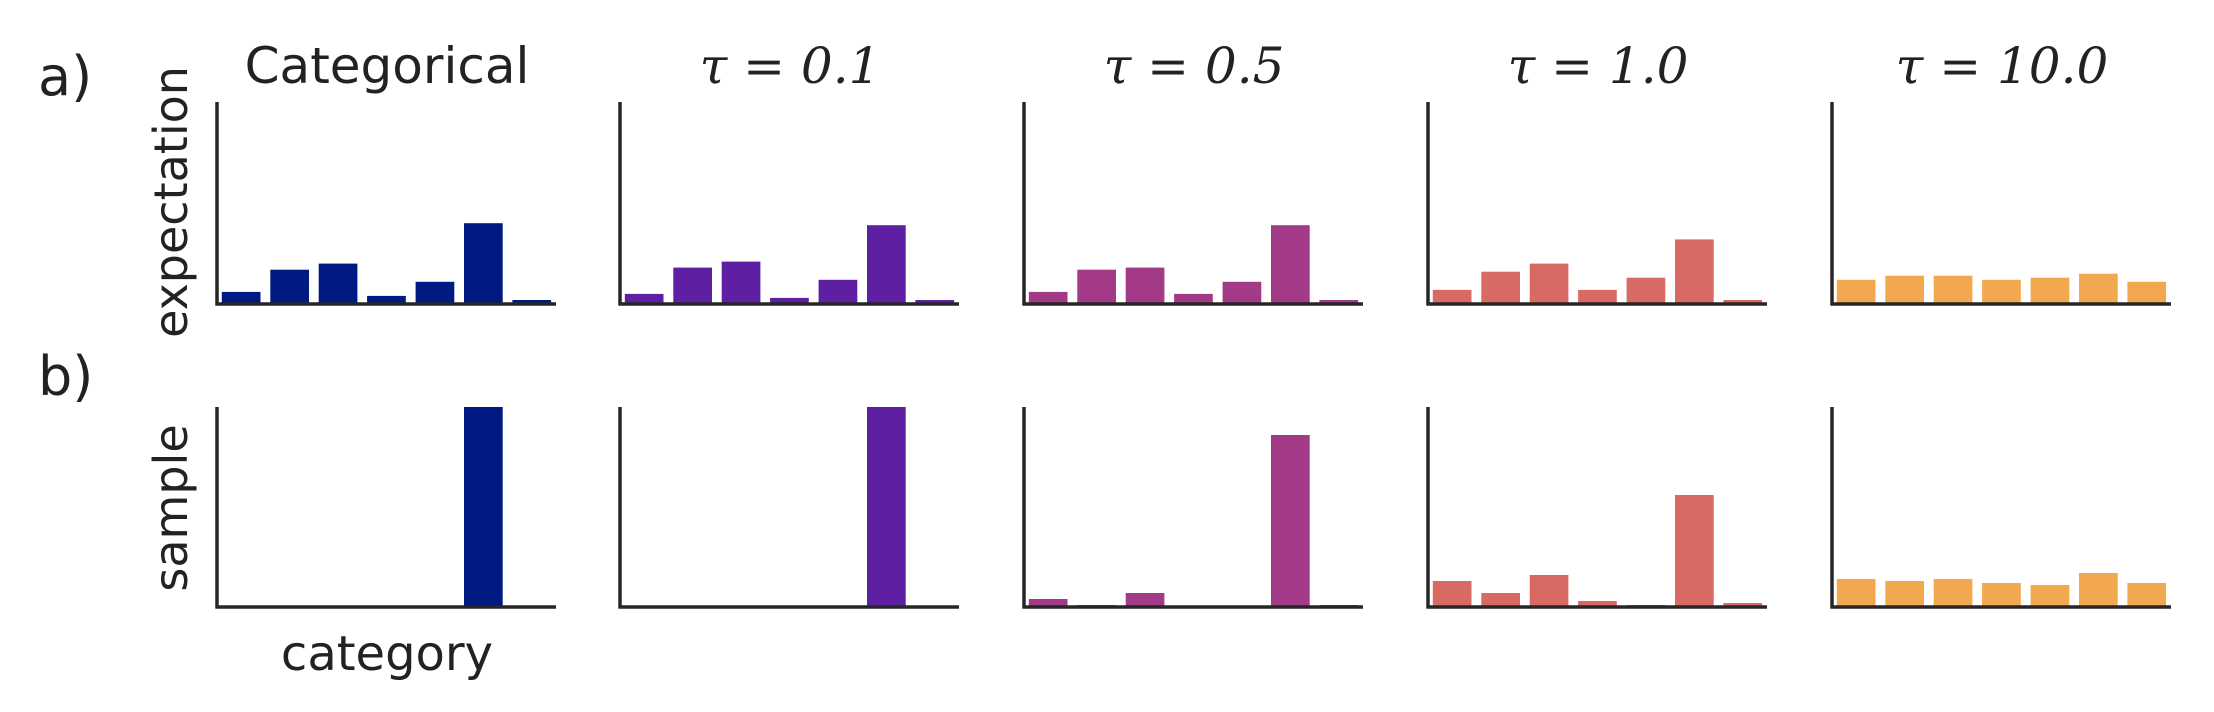 This screenshot has width=2214, height=712. What do you see at coordinates (387, 654) in the screenshot?
I see `x-axis-label: category` at bounding box center [387, 654].